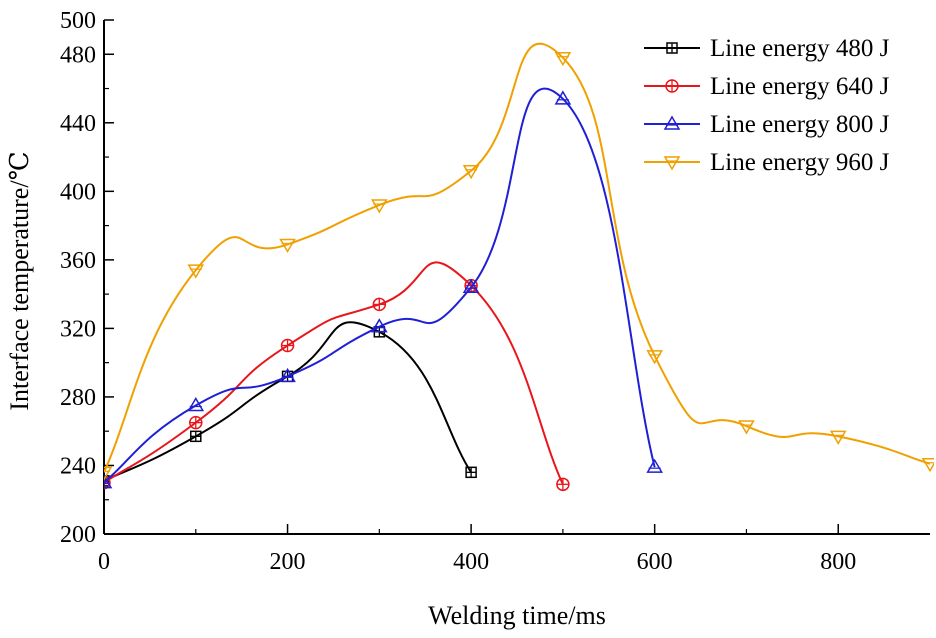  What do you see at coordinates (655, 562) in the screenshot?
I see `x-tick-label: 600` at bounding box center [655, 562].